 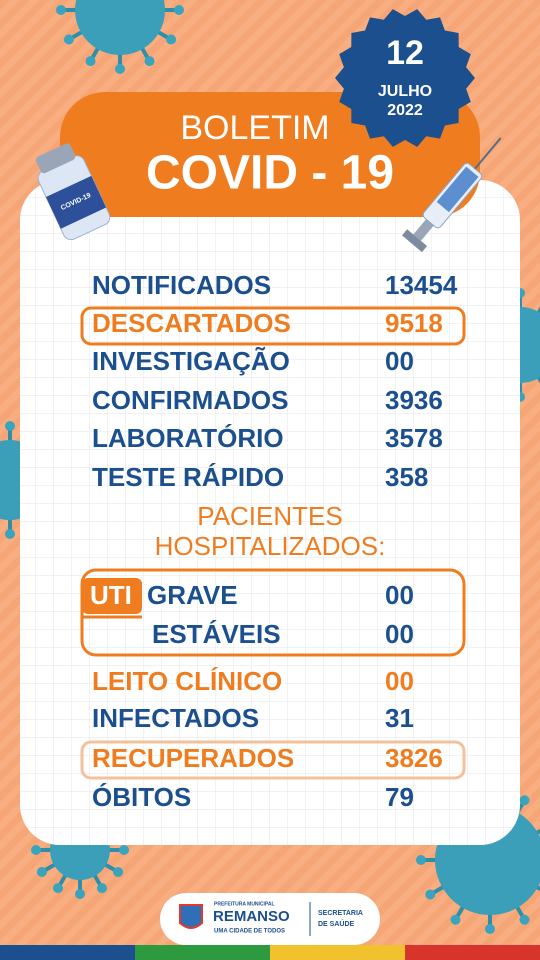 I want to click on footer-dept: SECRETARIA, so click(x=340, y=913).